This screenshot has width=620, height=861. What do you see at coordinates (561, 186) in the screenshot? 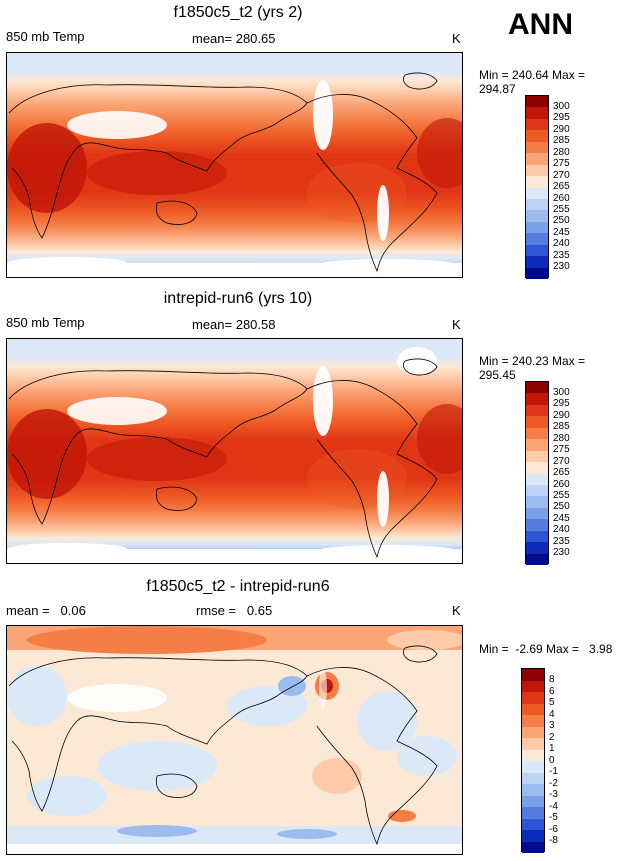
I see `panel1-colorbar-label: 265` at bounding box center [561, 186].